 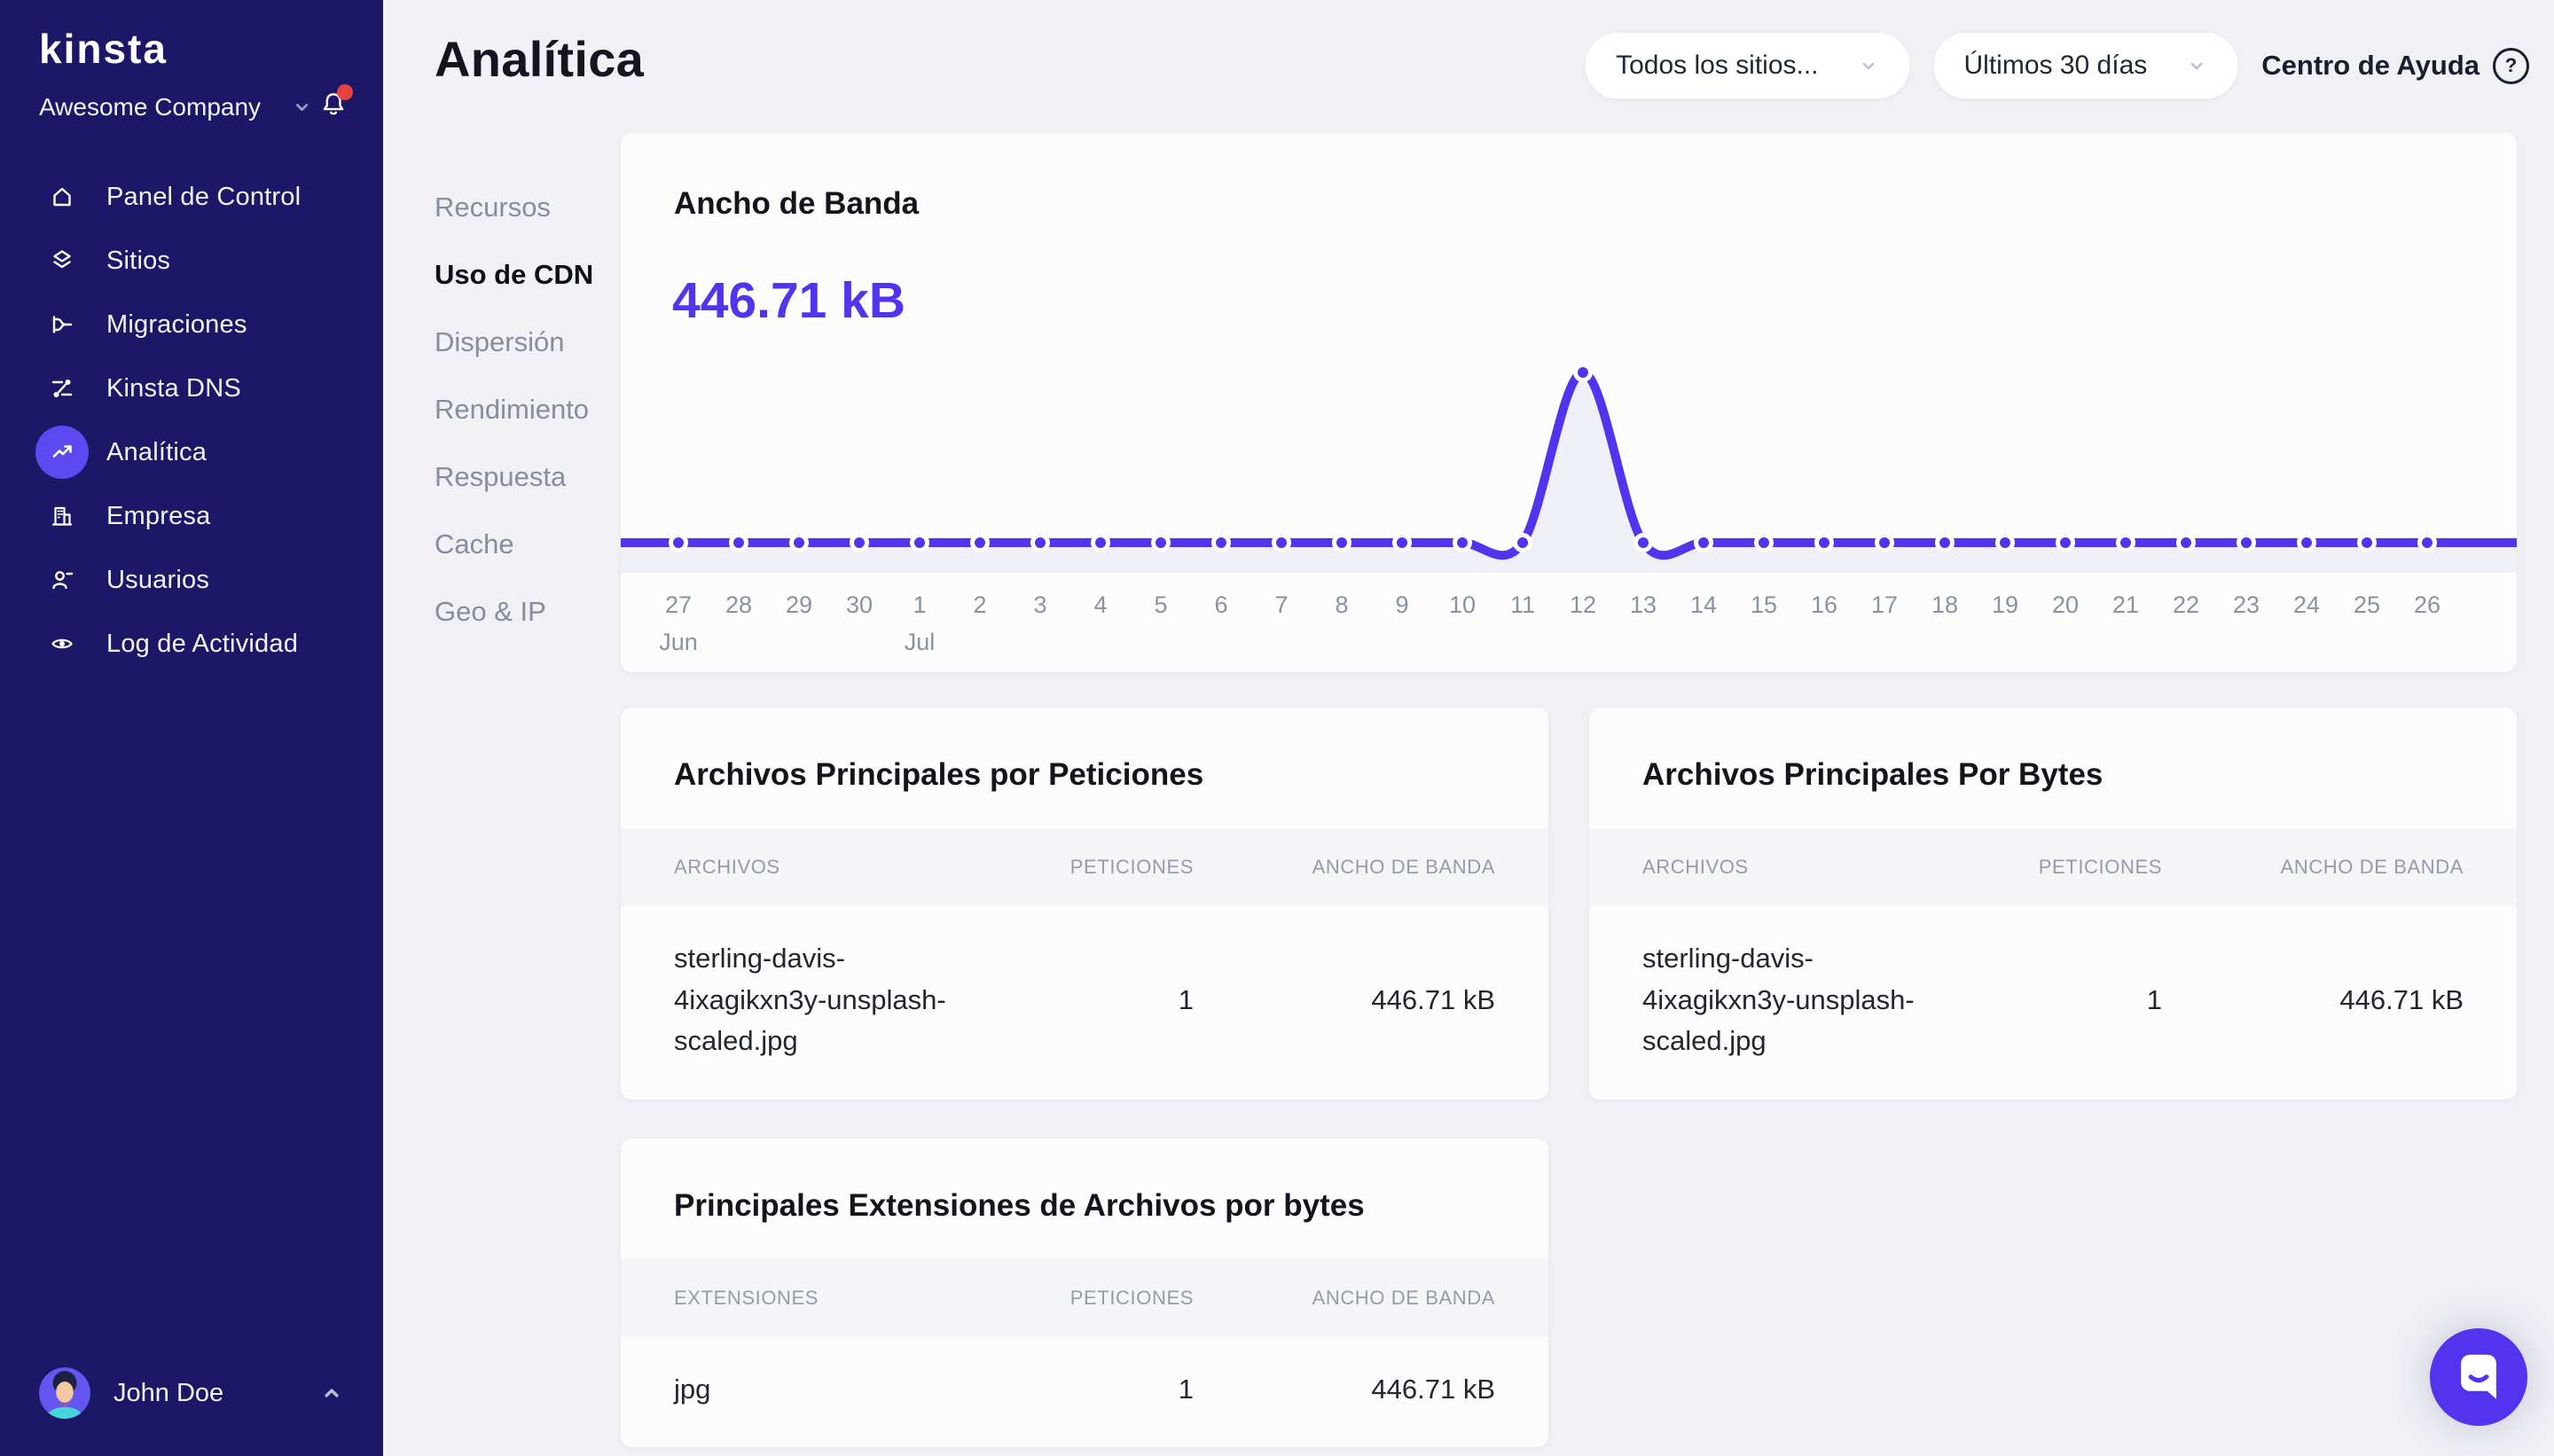 I want to click on subnav-item-cache: Cache, so click(x=474, y=544).